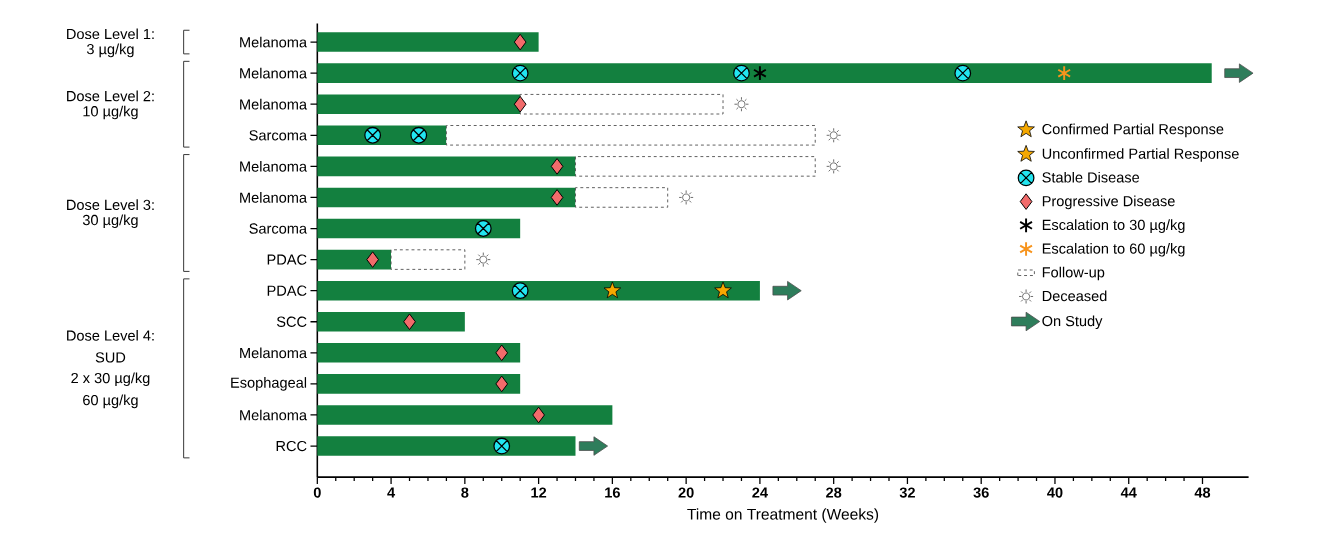  Describe the element at coordinates (110, 33) in the screenshot. I see `text: Dose Level 1:` at that location.